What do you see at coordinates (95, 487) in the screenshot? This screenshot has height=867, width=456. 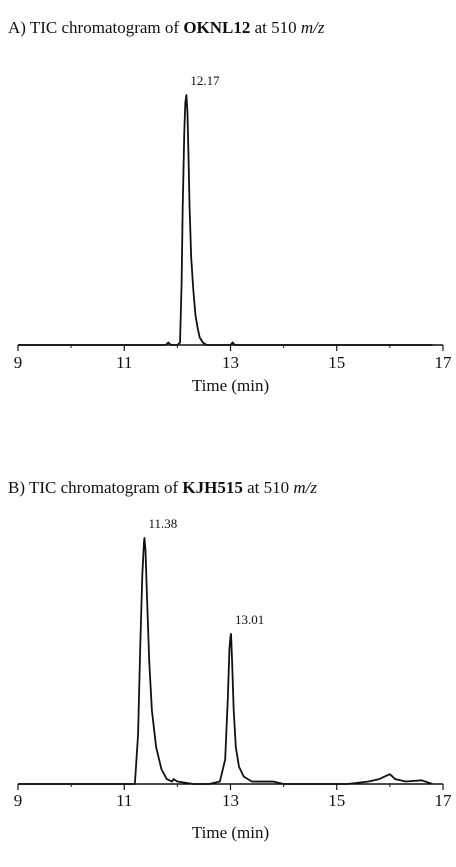 I see `panel-b-title-prefix: B) TIC chromatogram of` at bounding box center [95, 487].